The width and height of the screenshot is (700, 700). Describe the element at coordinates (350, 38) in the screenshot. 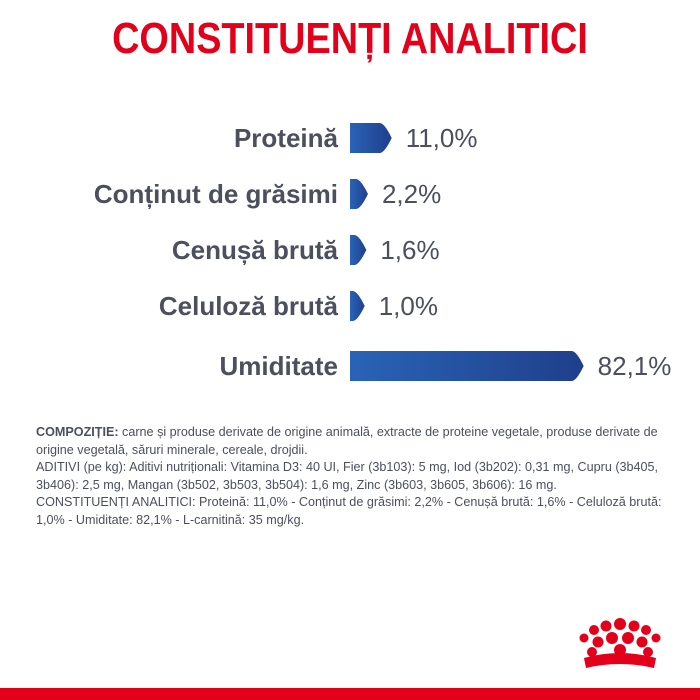

I see `page-title: CONSTITUENȚI ANALITICI` at that location.